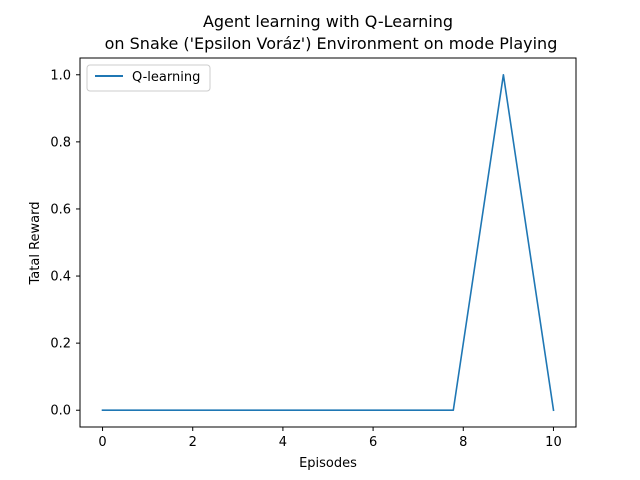  Describe the element at coordinates (60, 277) in the screenshot. I see `y-tick-label: 0.4` at that location.